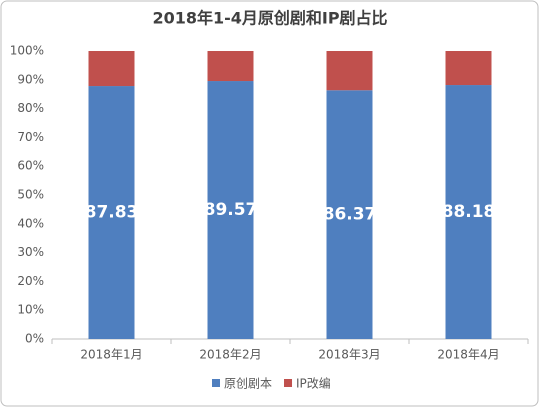 This screenshot has height=408, width=540. What do you see at coordinates (34, 339) in the screenshot?
I see `y-tick-label: 0%` at bounding box center [34, 339].